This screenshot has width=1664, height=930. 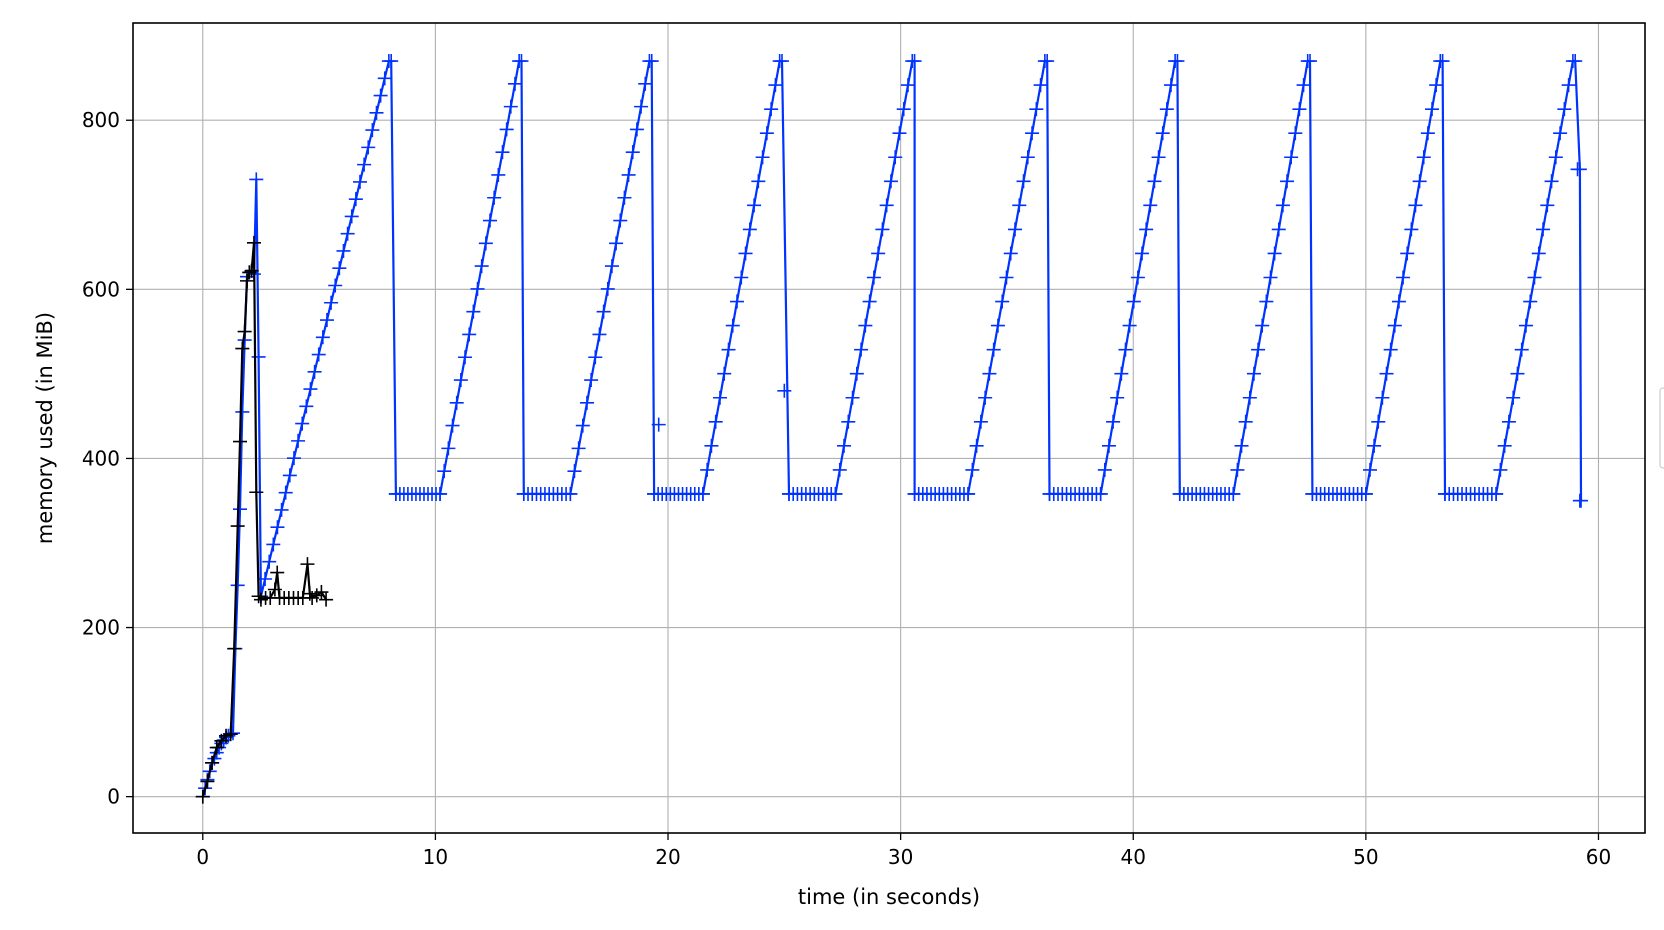 I want to click on x-tick-label: 30, so click(x=900, y=857).